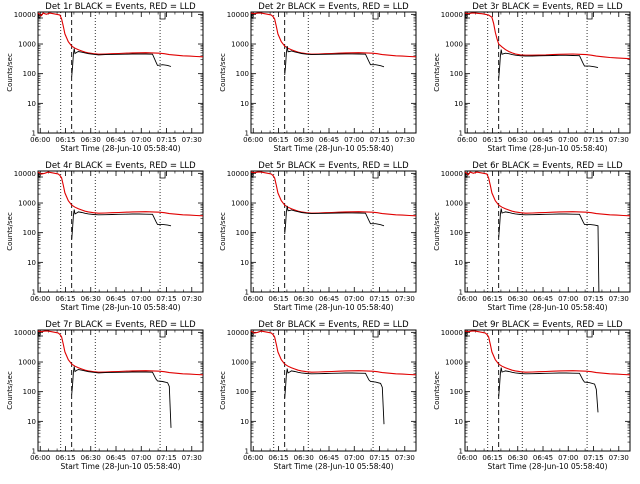 Image resolution: width=640 pixels, height=484 pixels. Describe the element at coordinates (120, 7) in the screenshot. I see `chart-title: Det 1r BLACK = Events, RED = LLD` at that location.